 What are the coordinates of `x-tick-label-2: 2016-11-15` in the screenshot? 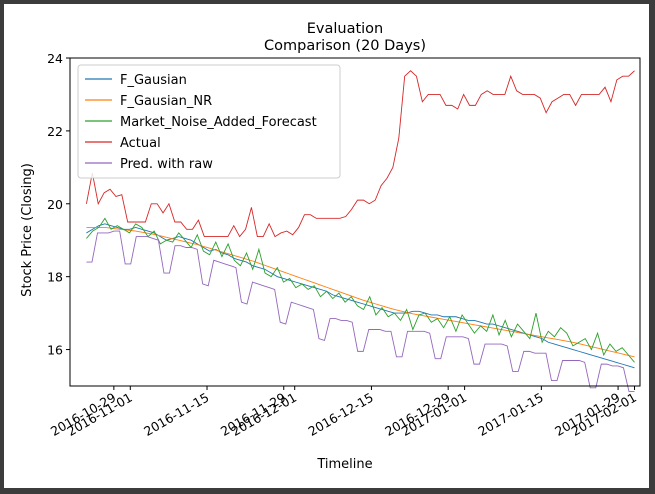 It's located at (176, 414).